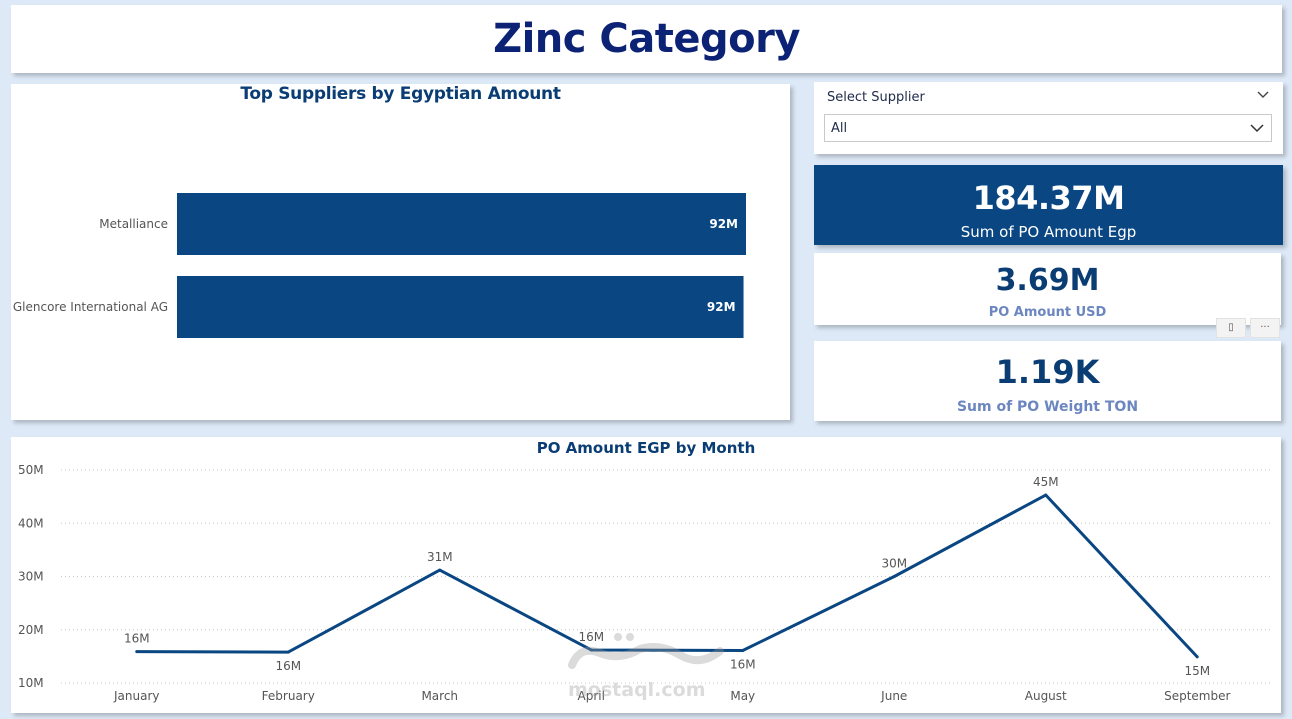 This screenshot has height=719, width=1292. I want to click on y-tick-label: 30M, so click(31, 577).